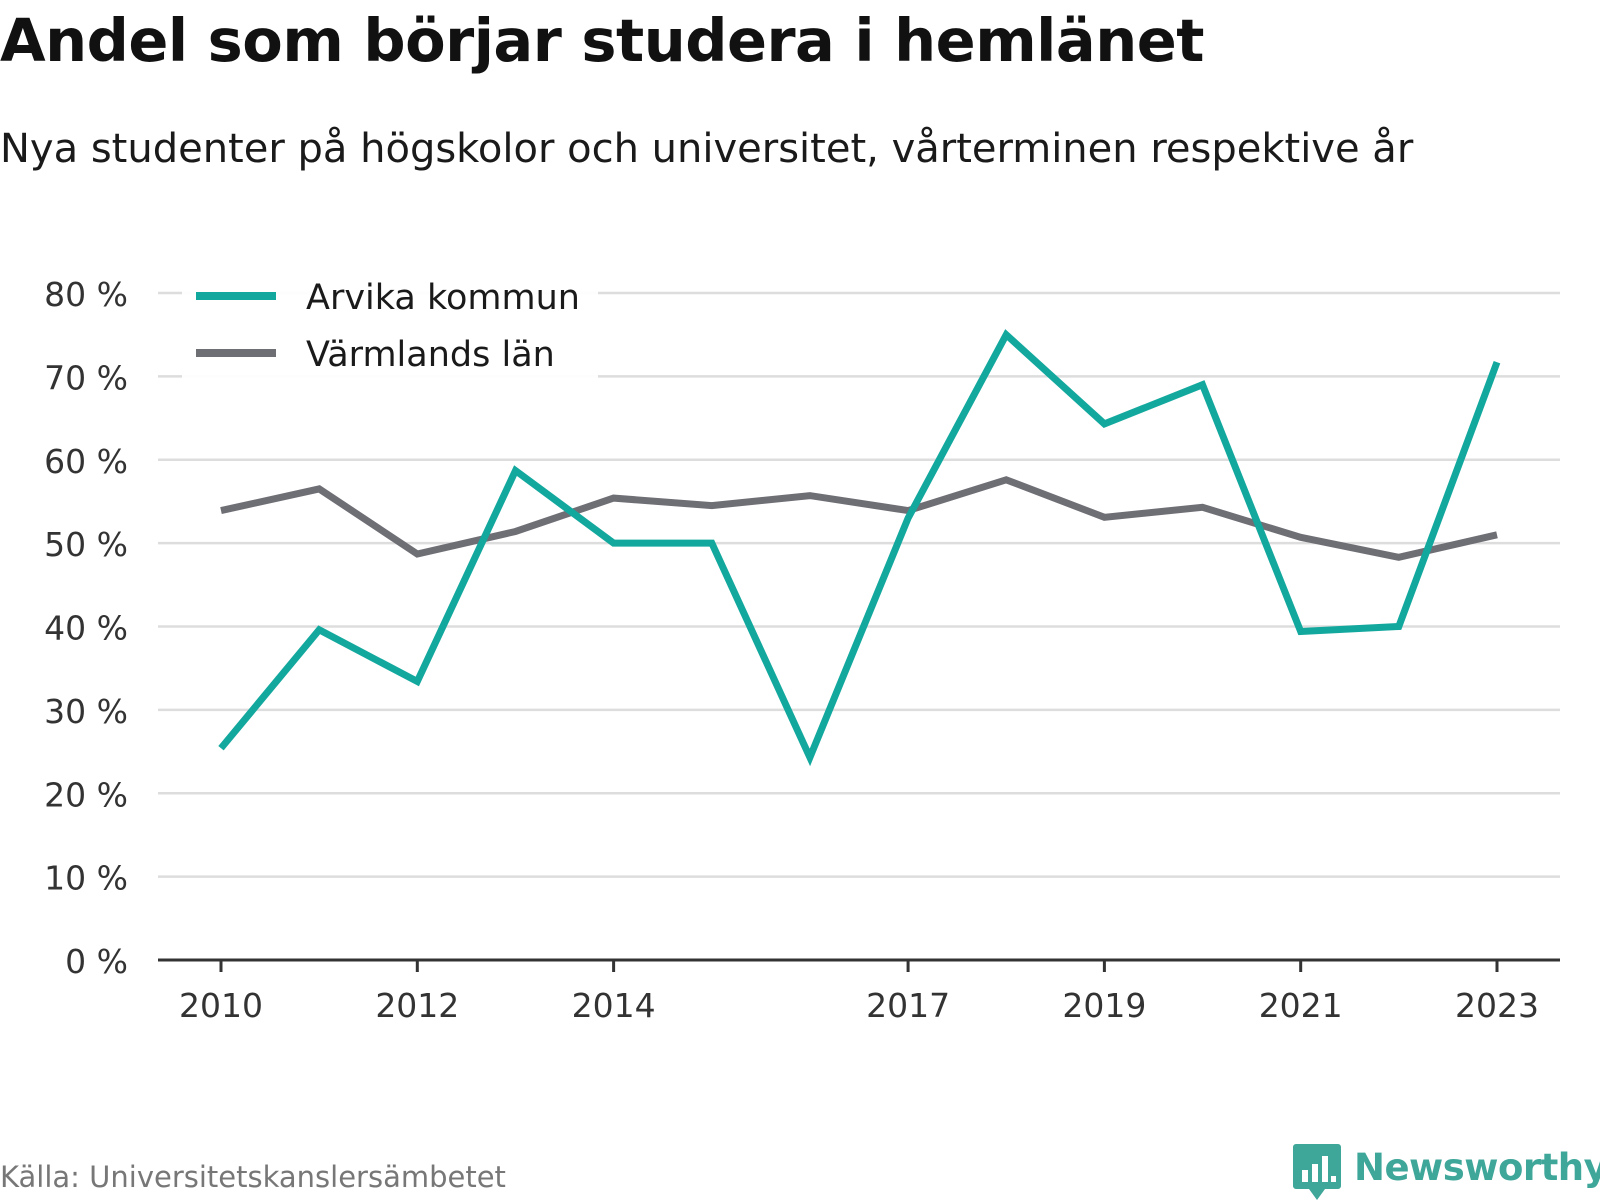  I want to click on legend-label: Arvika kommun, so click(443, 298).